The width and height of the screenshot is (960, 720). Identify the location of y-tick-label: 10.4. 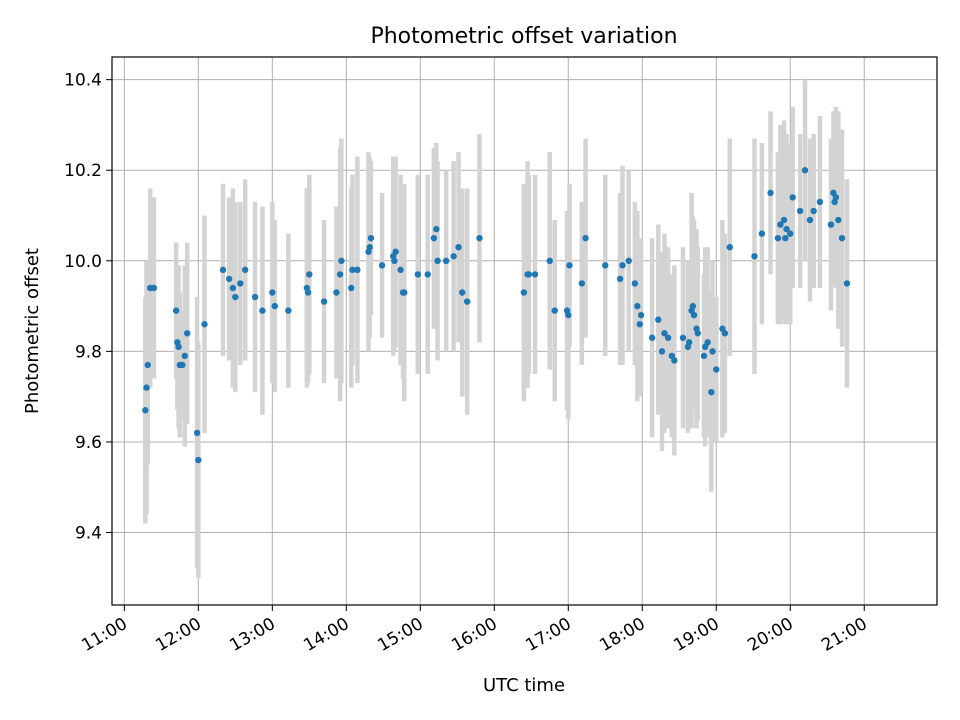
(83, 81).